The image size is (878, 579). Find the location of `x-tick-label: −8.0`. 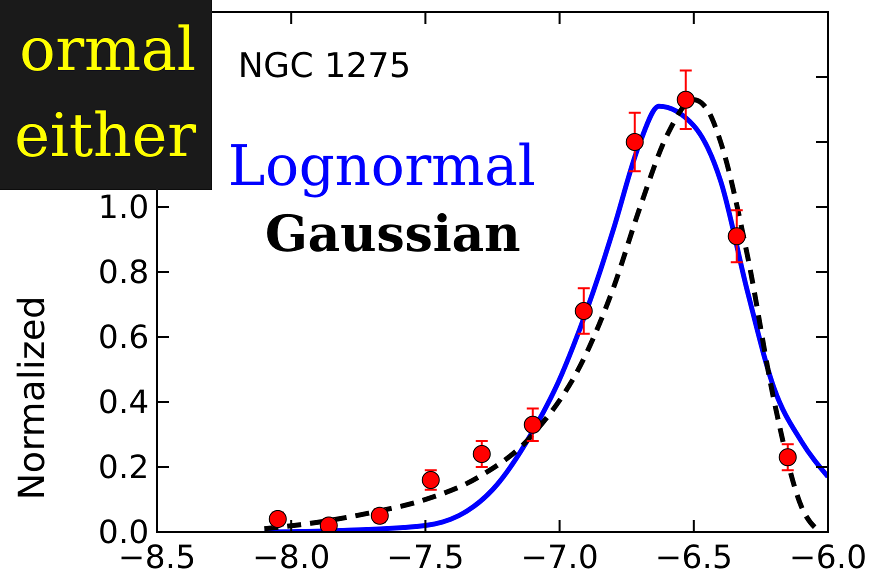

x-tick-label: −8.0 is located at coordinates (291, 557).